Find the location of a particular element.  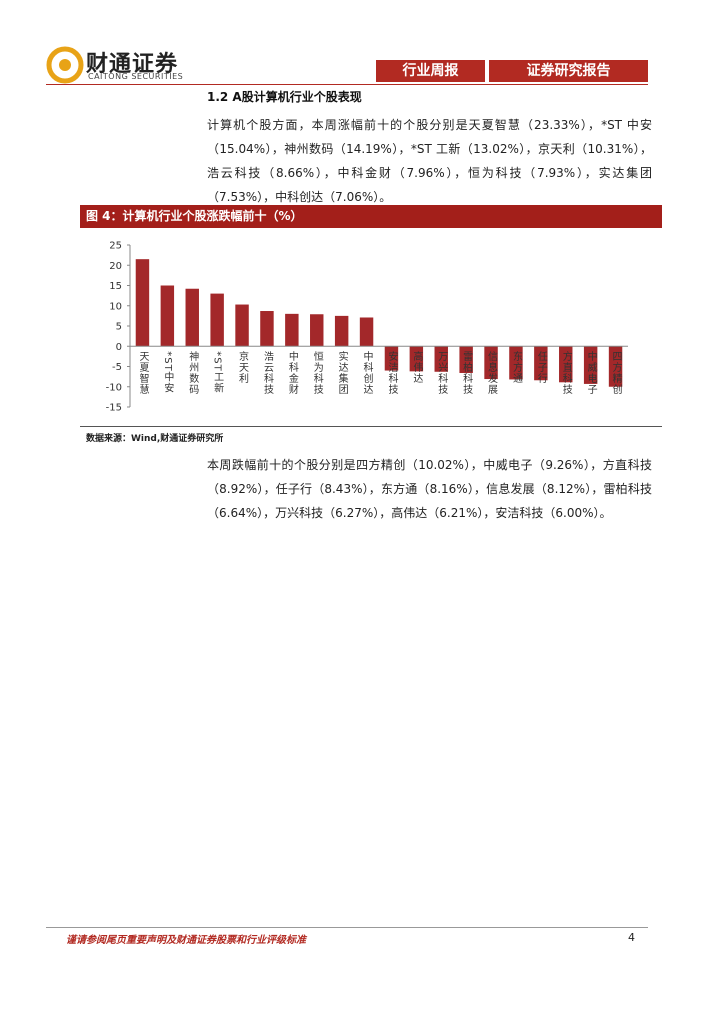

header-tab: 行业周报 is located at coordinates (430, 71).